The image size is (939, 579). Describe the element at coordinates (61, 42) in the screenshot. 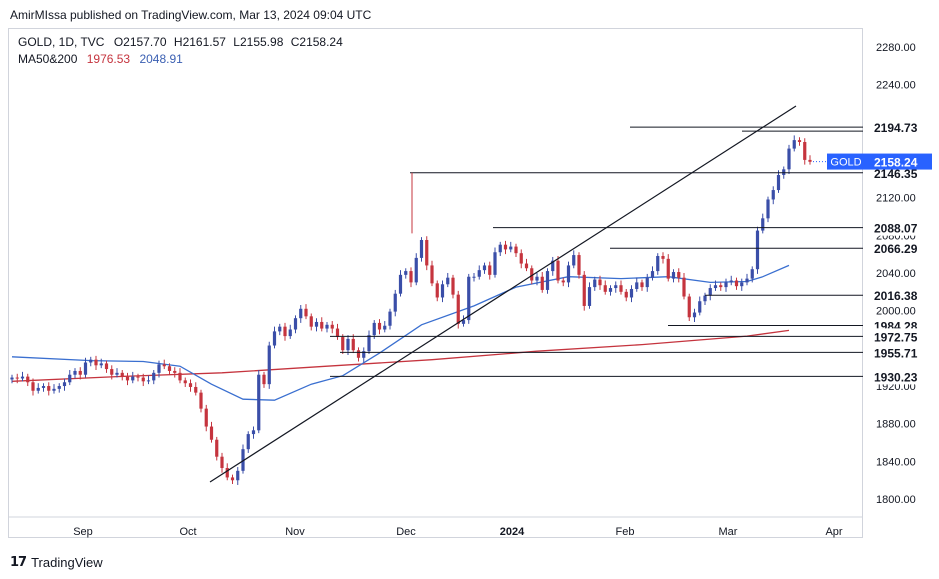

I see `symbol-name: GOLD, 1D, TVC` at that location.